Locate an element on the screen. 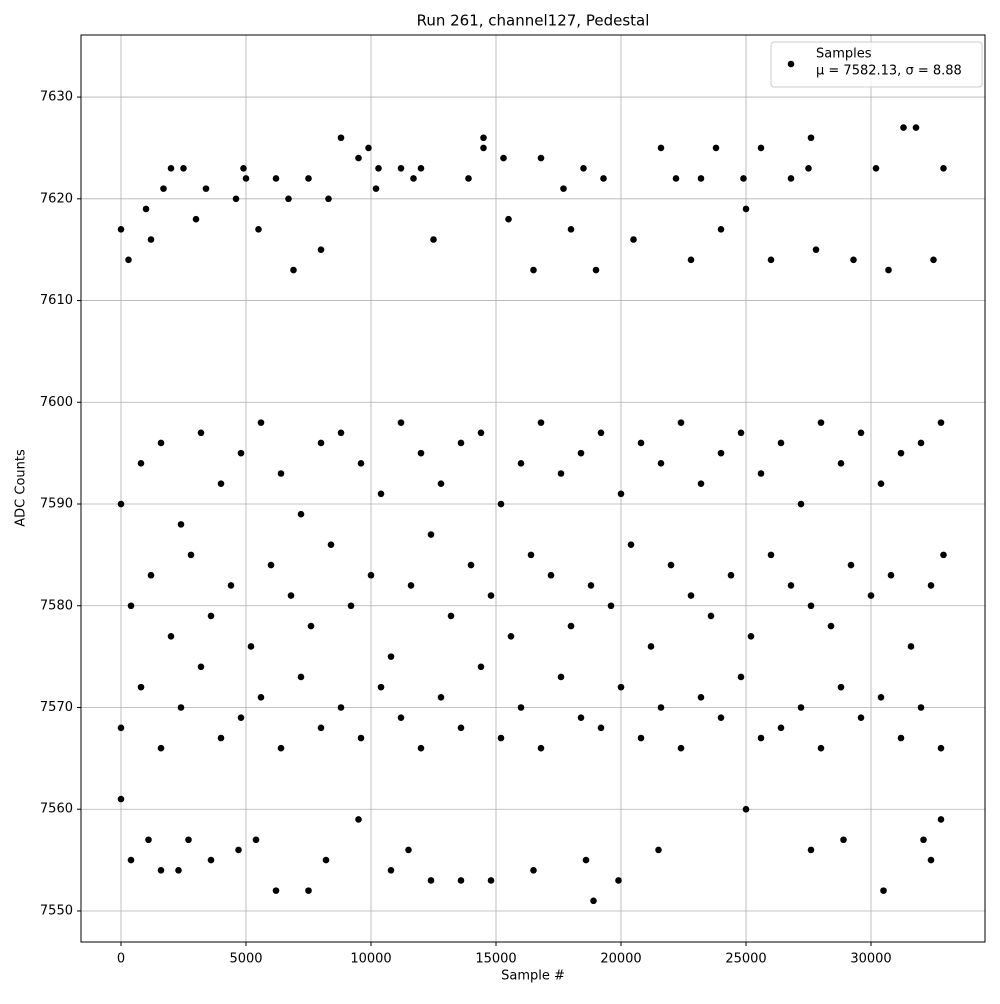  x-axis-label: Sample # is located at coordinates (533, 976).